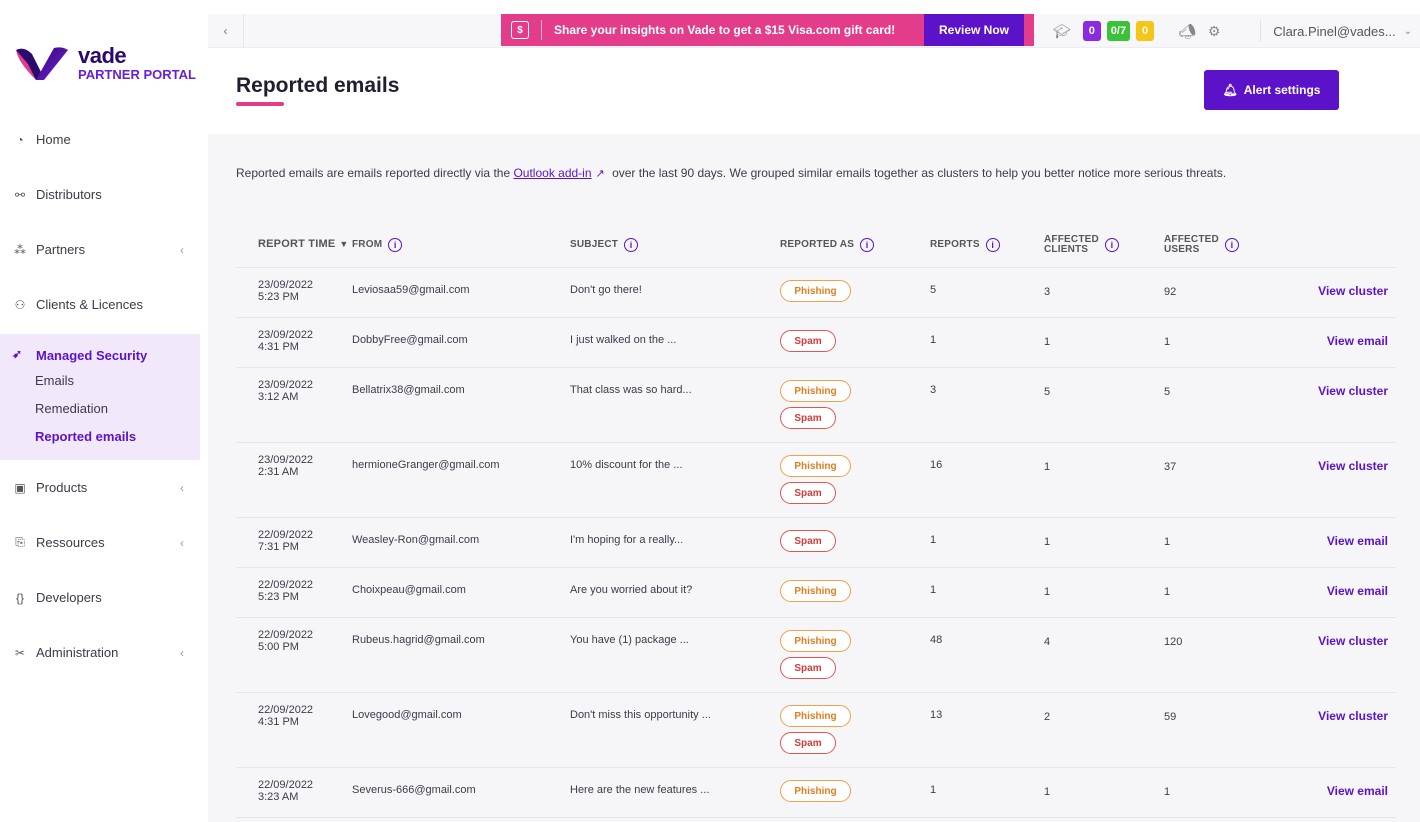 The height and width of the screenshot is (822, 1420). Describe the element at coordinates (1091, 31) in the screenshot. I see `notification-badge-purple: 0` at that location.